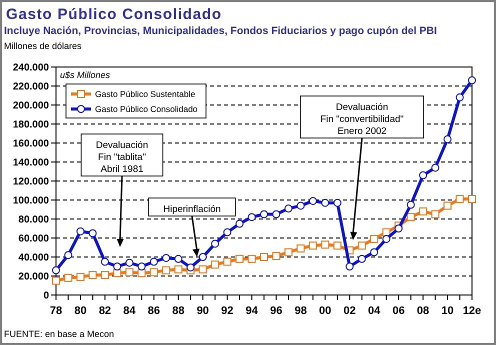 Image resolution: width=496 pixels, height=345 pixels. I want to click on y-tick-label: 100.000, so click(31, 201).